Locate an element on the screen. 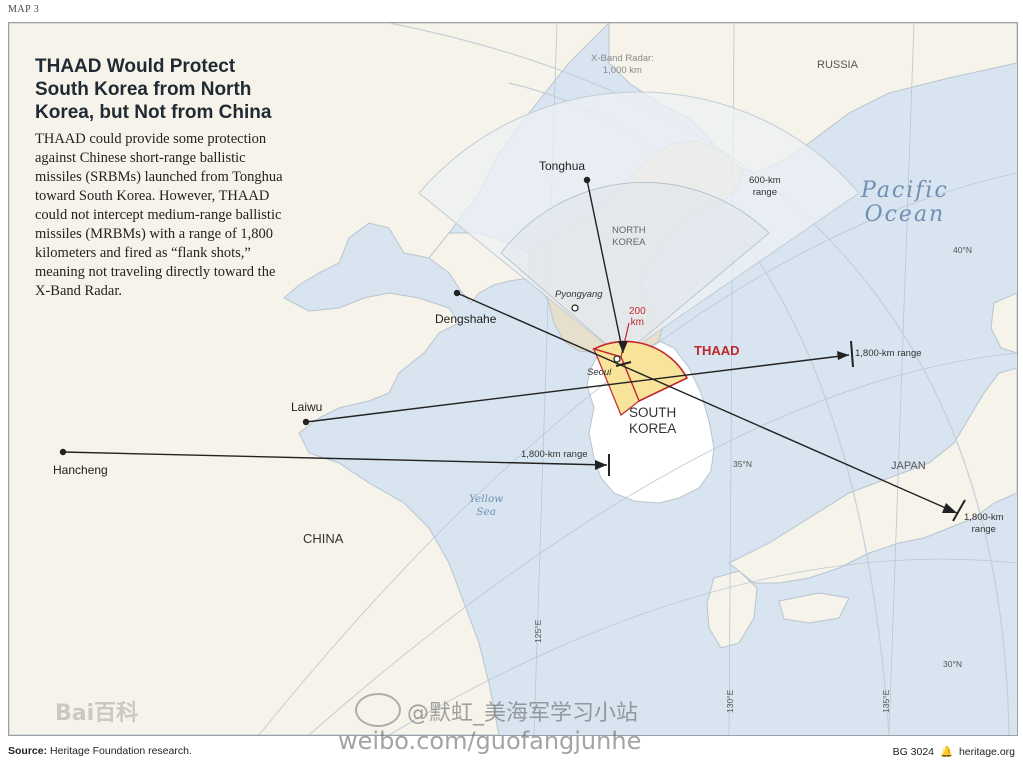  japan-honshu is located at coordinates (872, 475).